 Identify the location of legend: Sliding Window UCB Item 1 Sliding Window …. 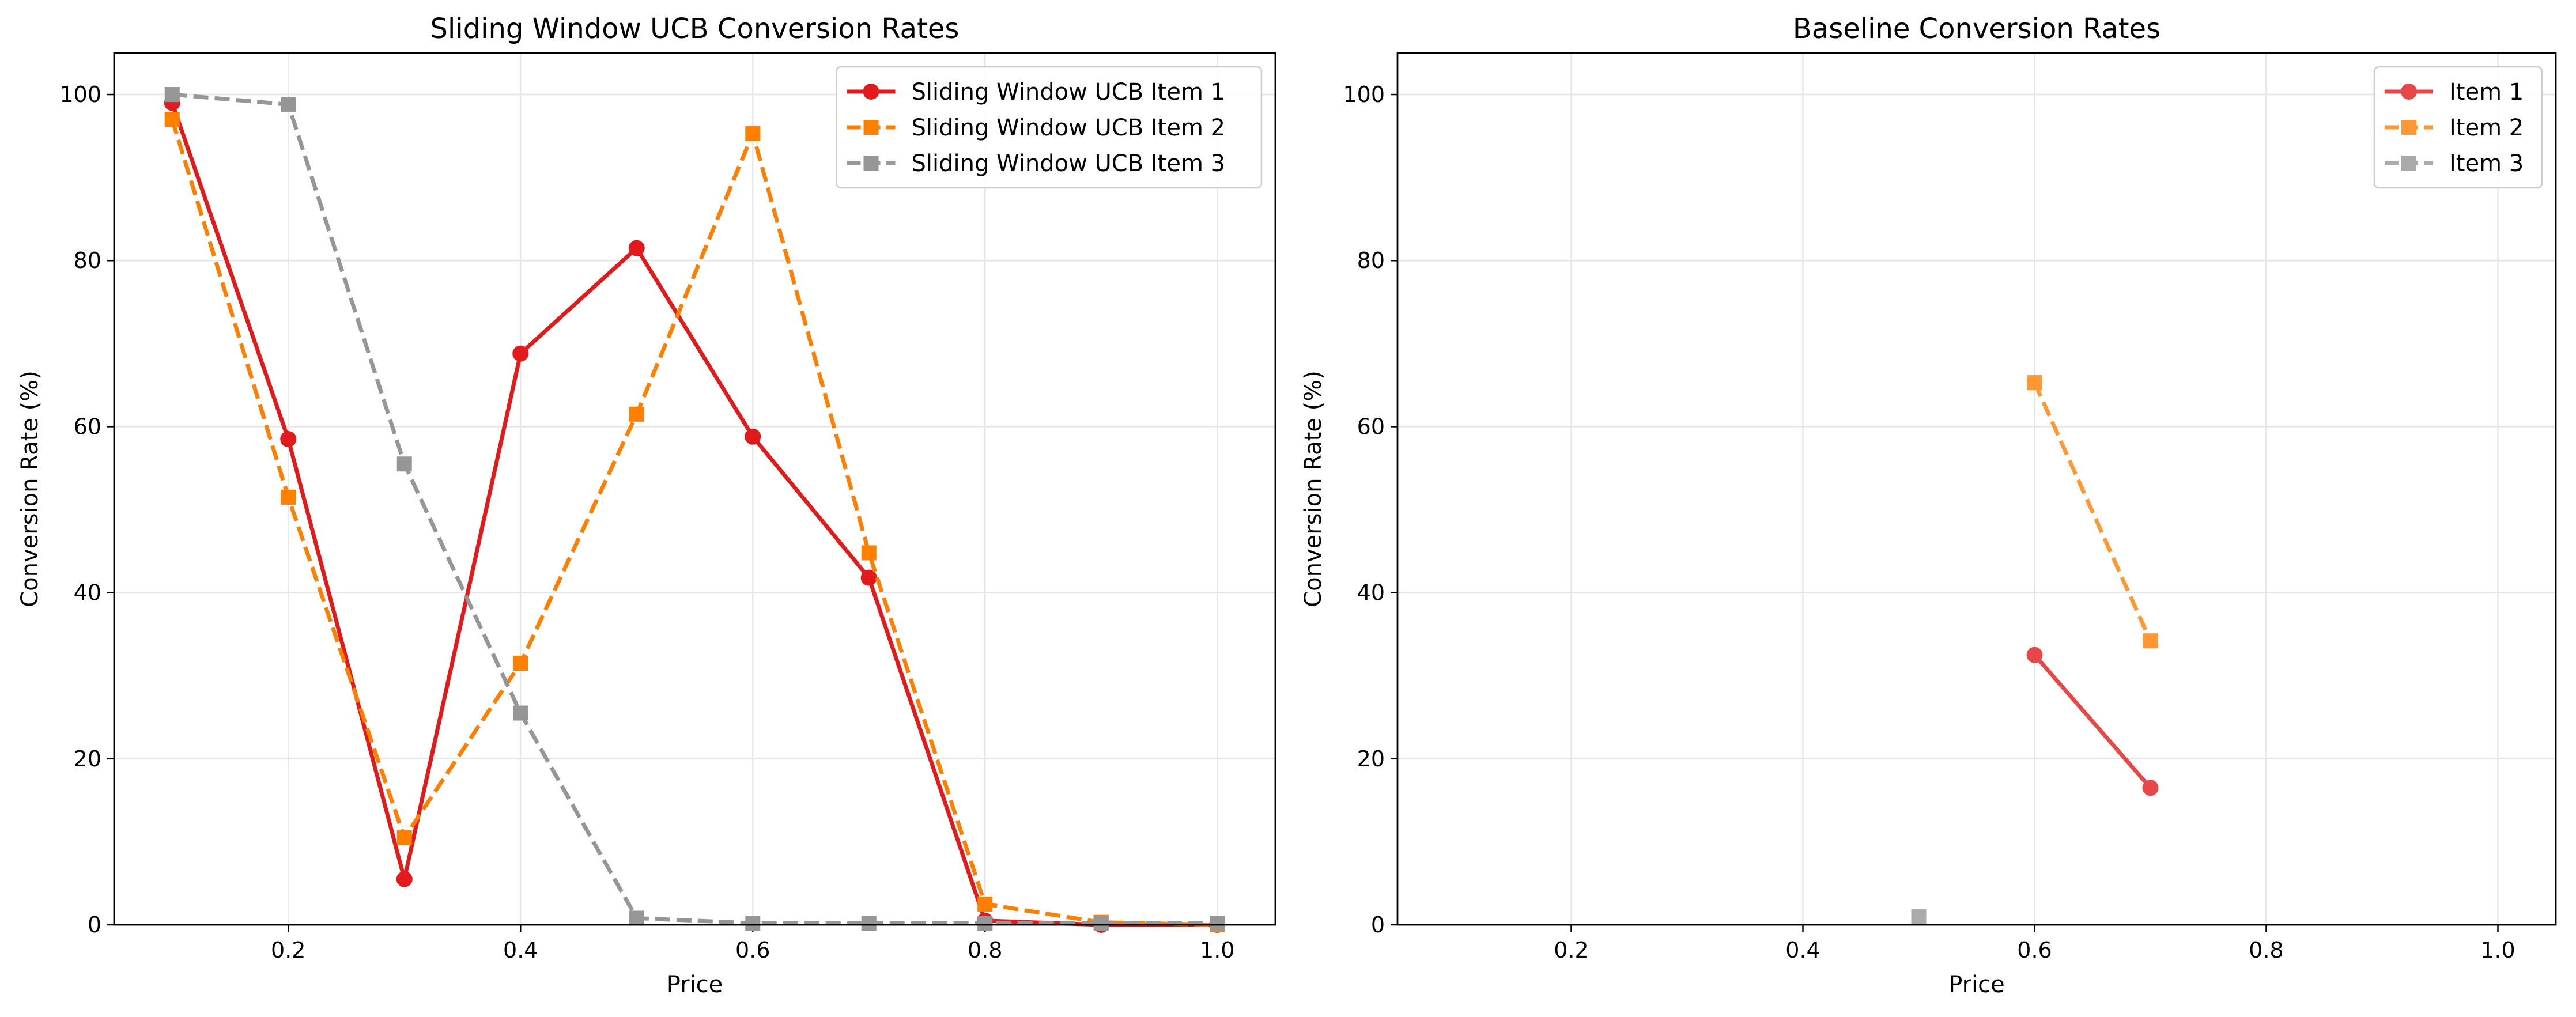
(1049, 127).